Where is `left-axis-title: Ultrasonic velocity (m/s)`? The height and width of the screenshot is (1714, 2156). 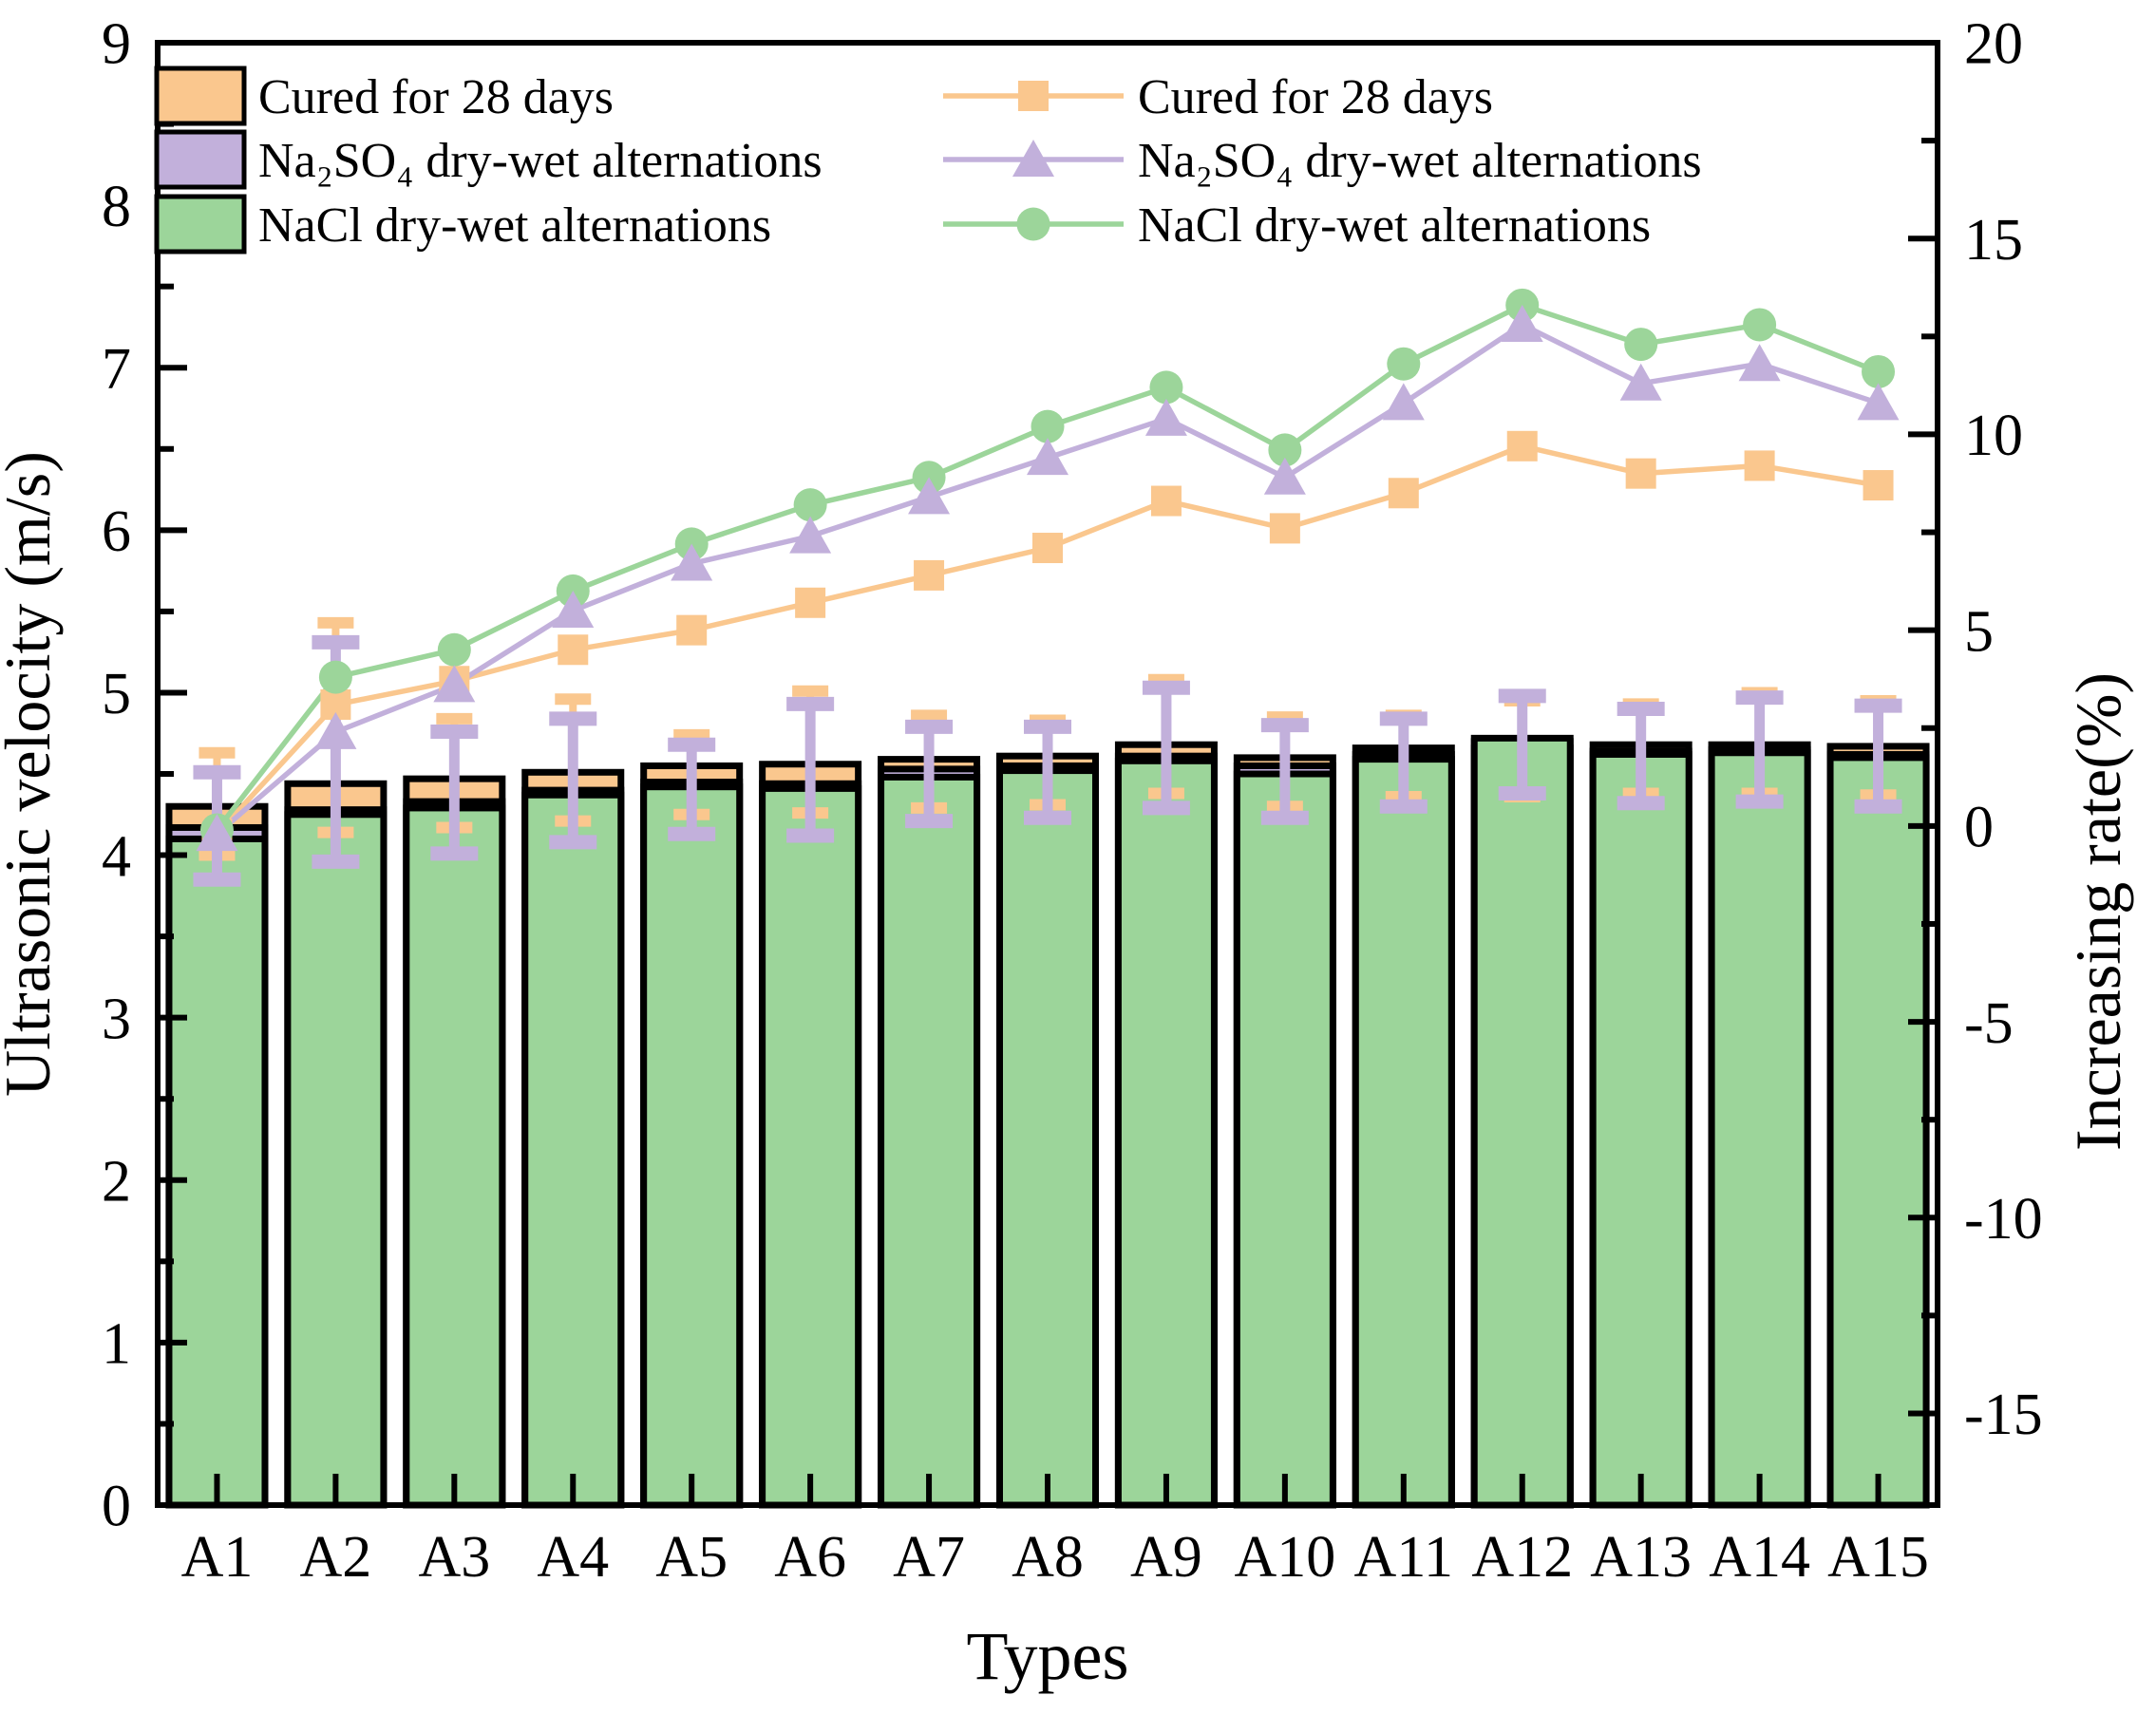 left-axis-title: Ultrasonic velocity (m/s) is located at coordinates (32, 774).